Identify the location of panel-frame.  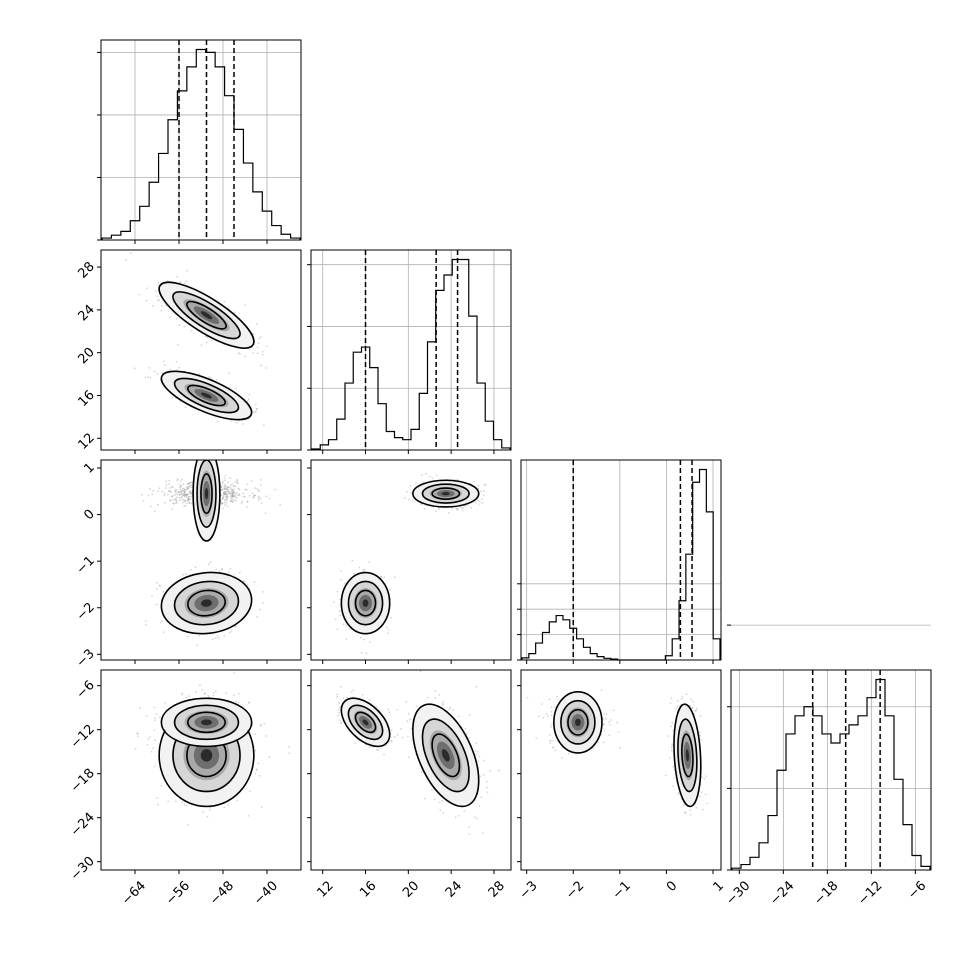
(201, 140).